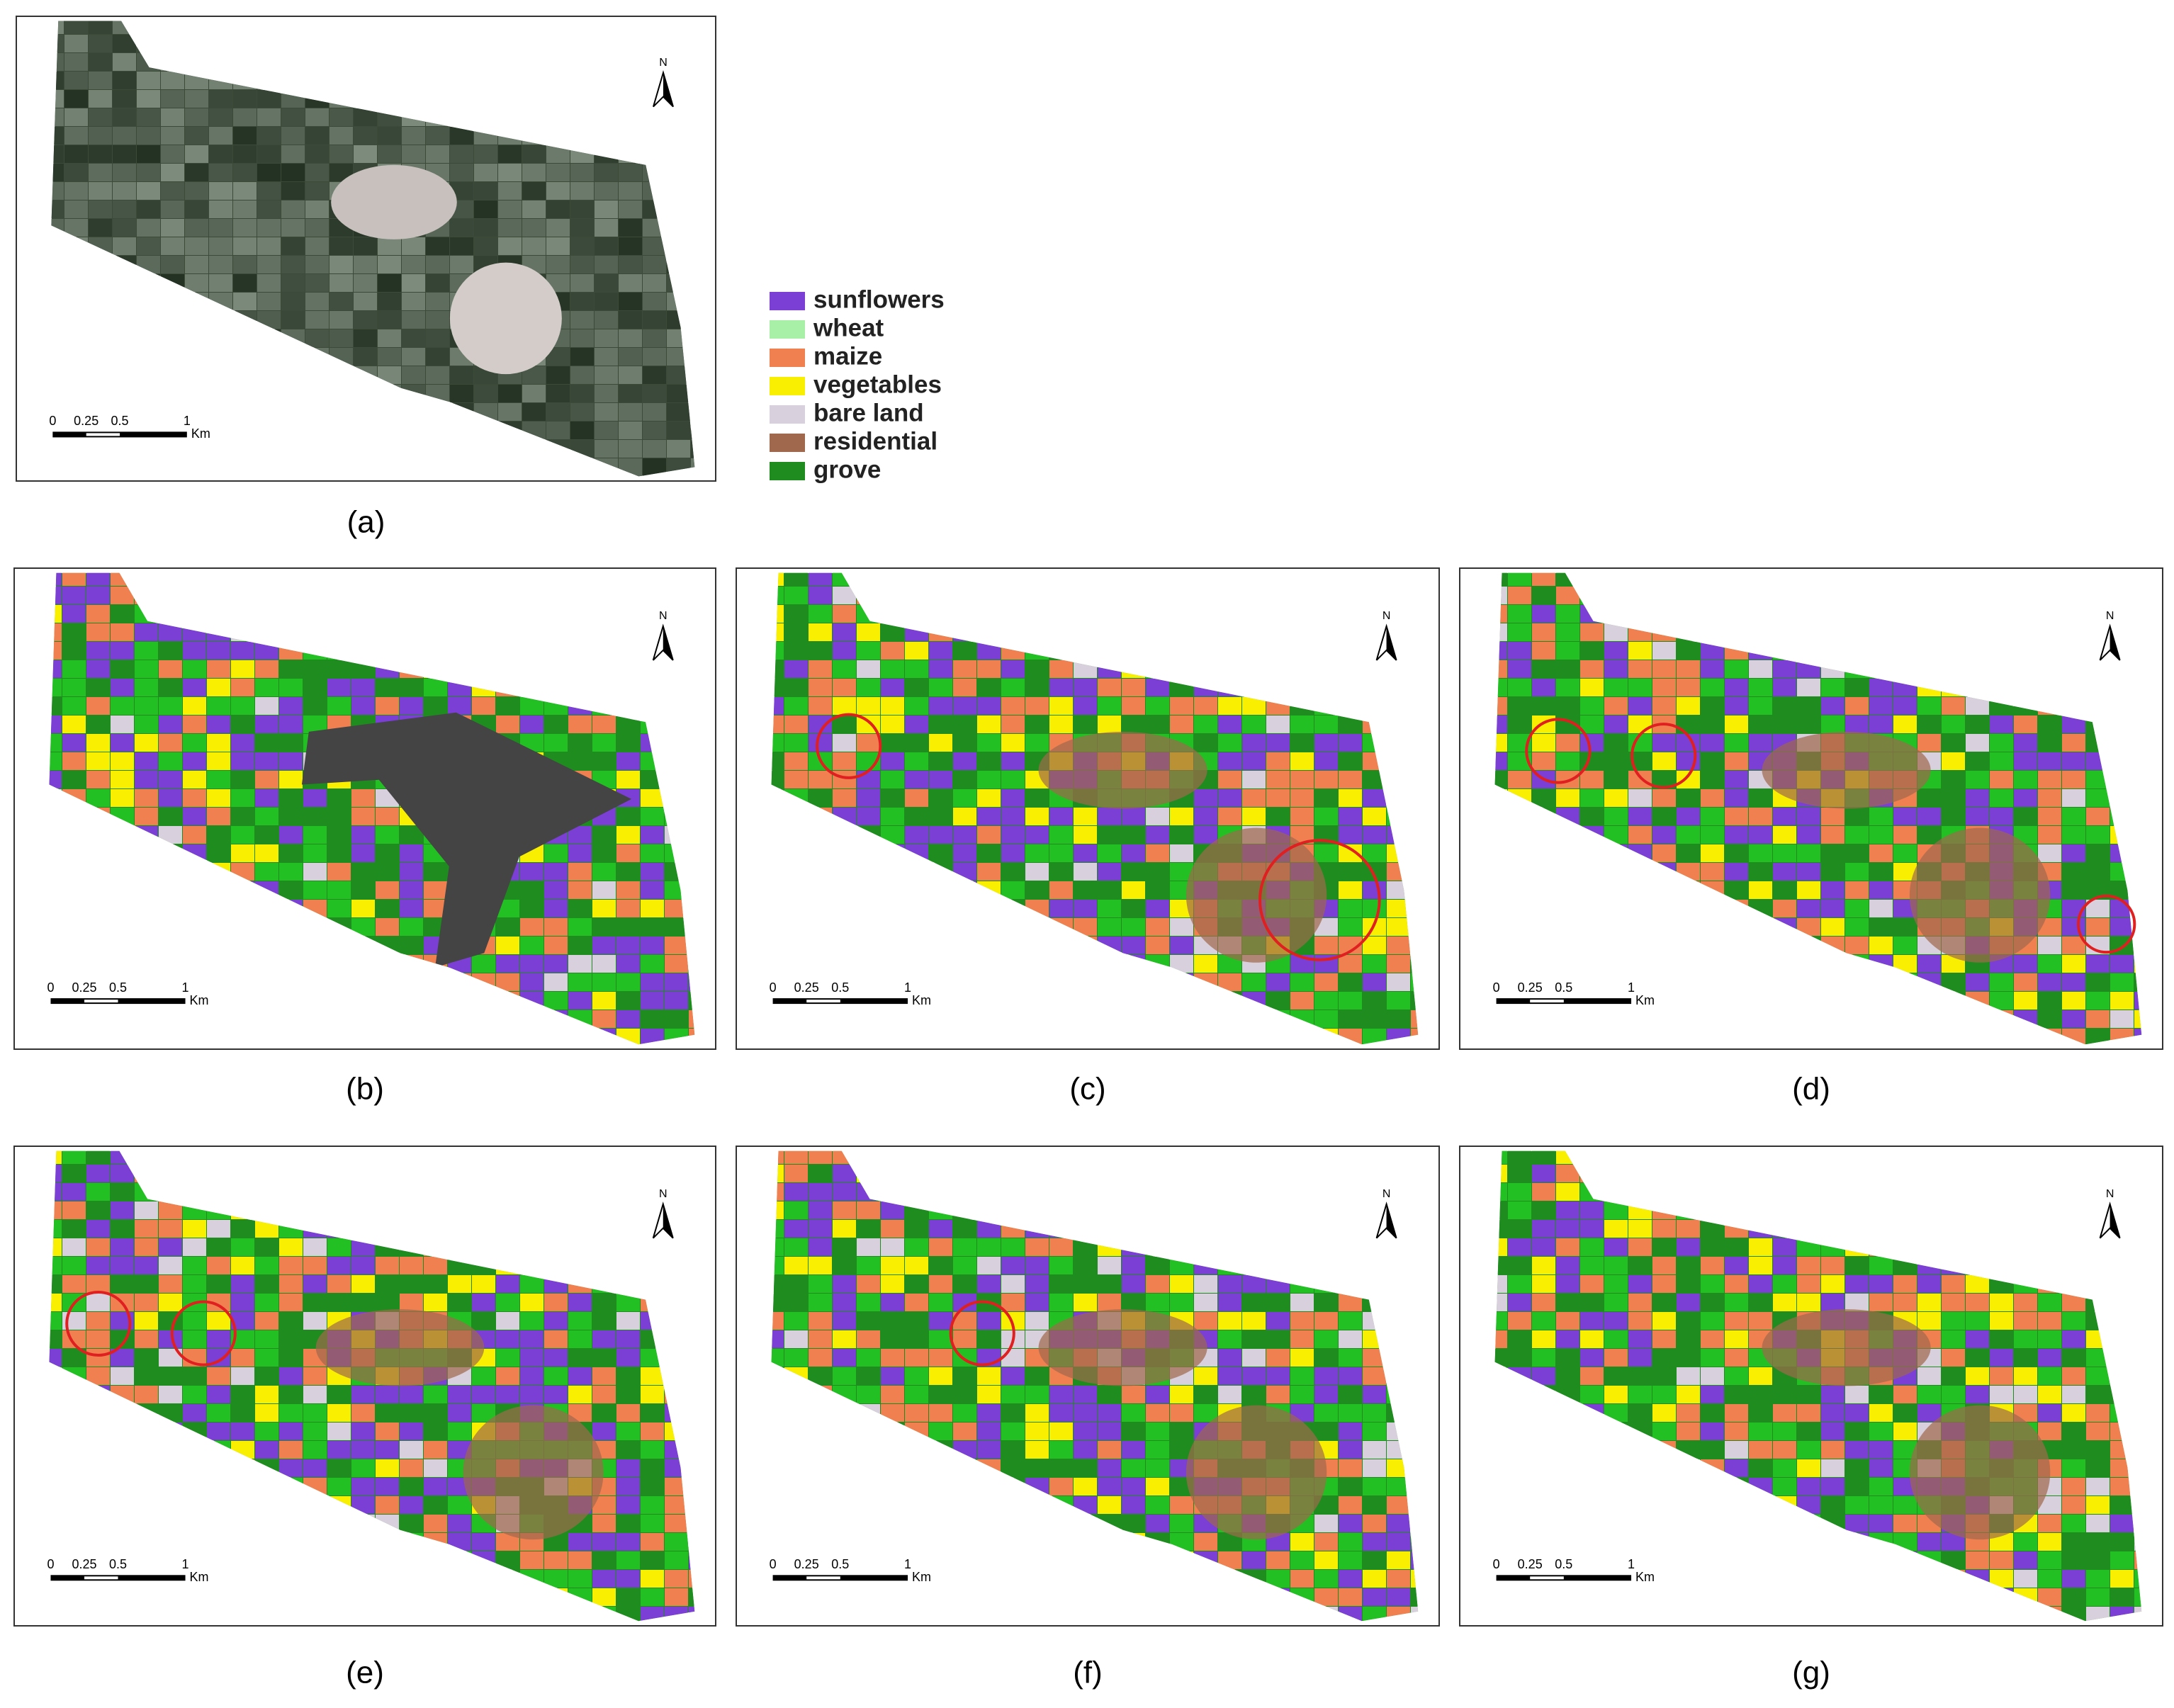  Describe the element at coordinates (185, 1564) in the screenshot. I see `scale-label: 1` at that location.